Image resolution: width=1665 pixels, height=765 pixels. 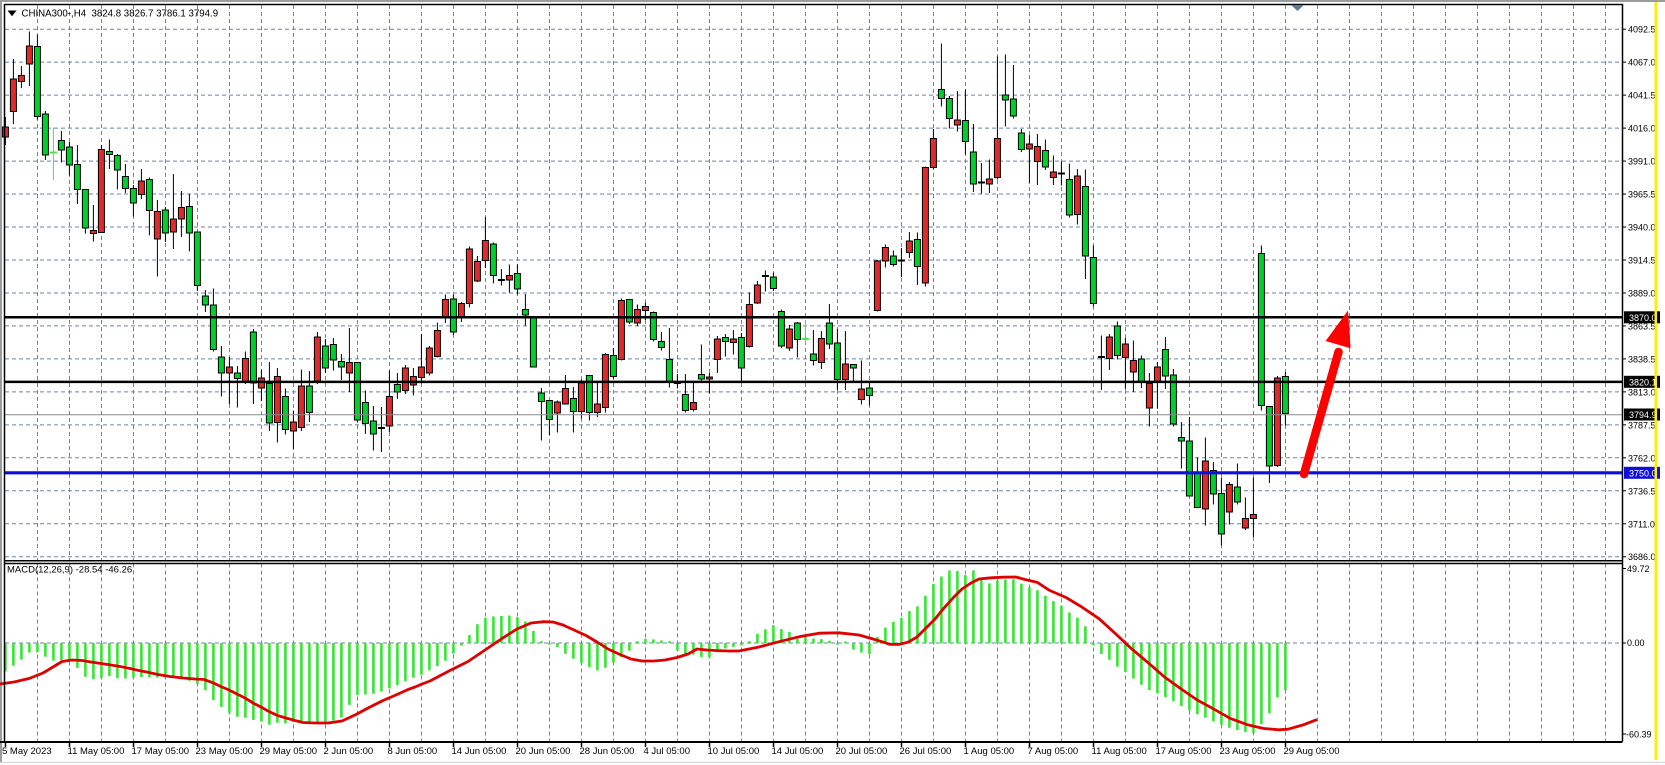 What do you see at coordinates (225, 751) in the screenshot?
I see `svg-text: 23 May 05:00` at bounding box center [225, 751].